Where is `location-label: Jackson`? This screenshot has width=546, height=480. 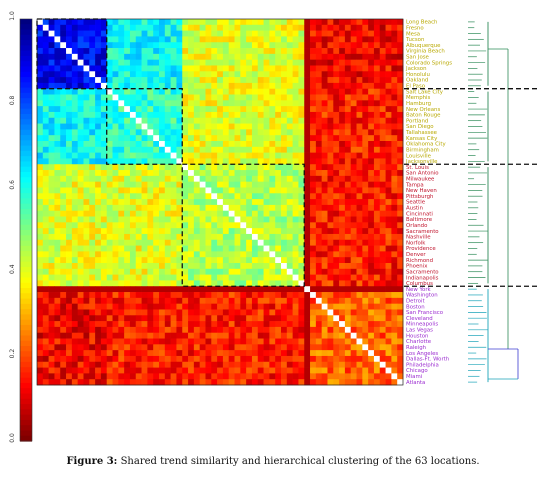 location-label: Jackson is located at coordinates (416, 69).